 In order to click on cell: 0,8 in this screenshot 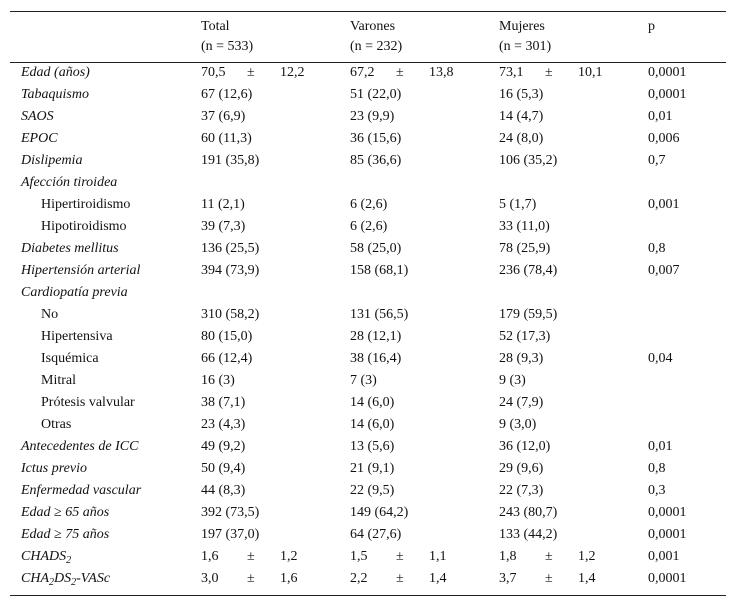, I will do `click(657, 468)`.